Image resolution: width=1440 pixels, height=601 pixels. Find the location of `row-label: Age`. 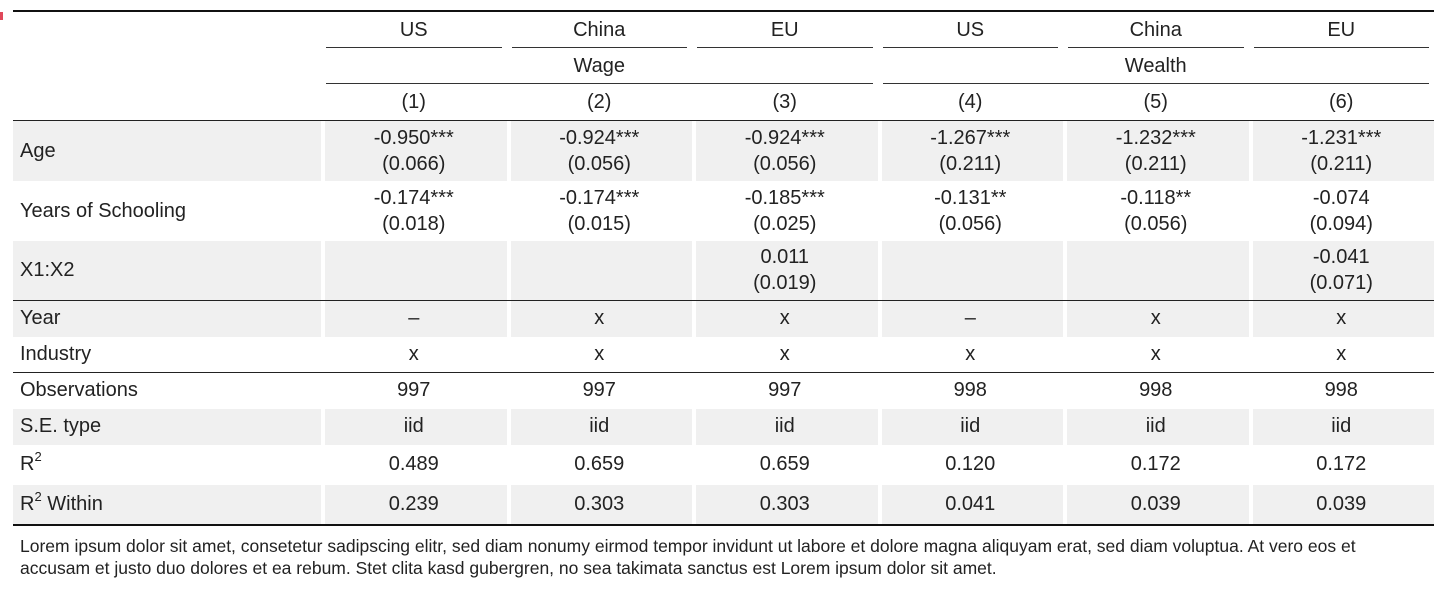

row-label: Age is located at coordinates (167, 150).